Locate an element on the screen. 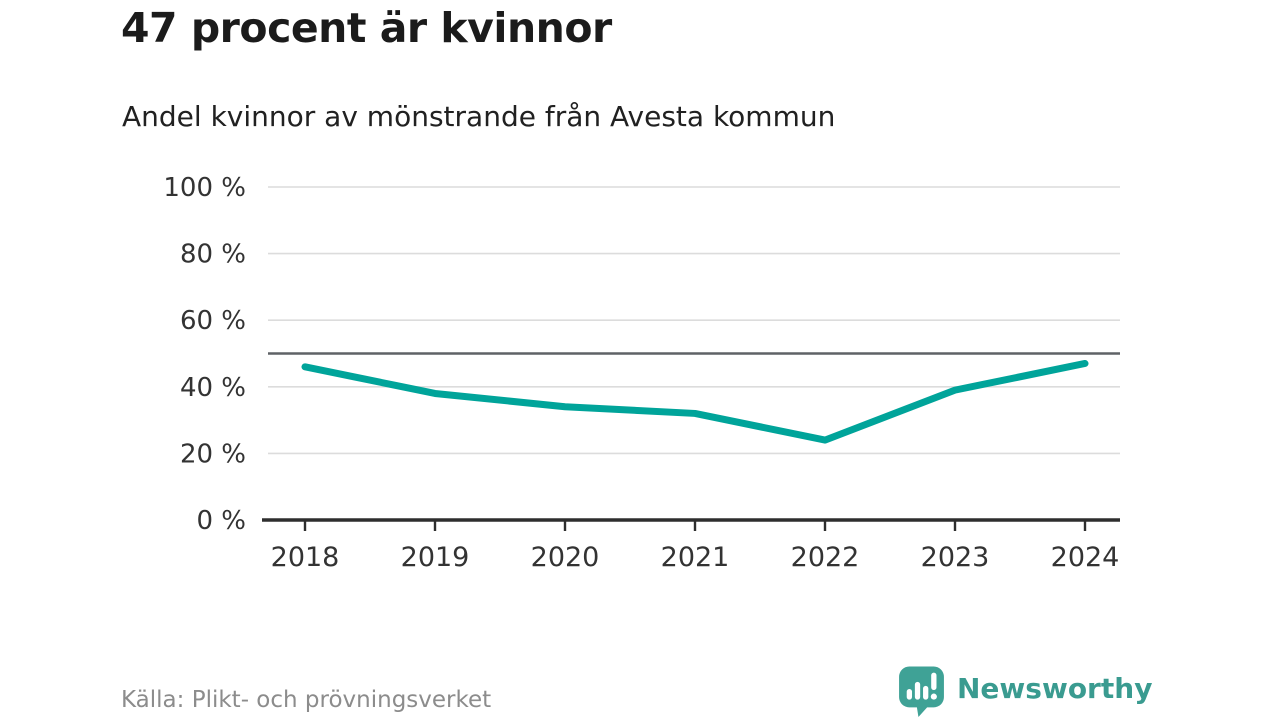 The height and width of the screenshot is (720, 1280). y-tick-label-0: 0 % is located at coordinates (221, 521).